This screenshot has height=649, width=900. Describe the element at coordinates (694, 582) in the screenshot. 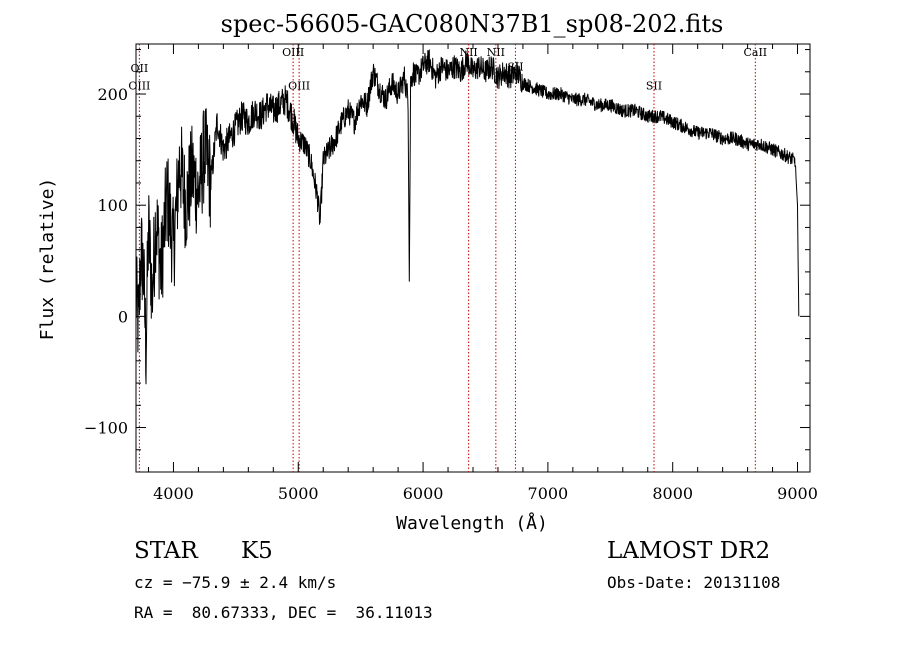

I see `observation-date: Obs-Date: 20131108` at that location.